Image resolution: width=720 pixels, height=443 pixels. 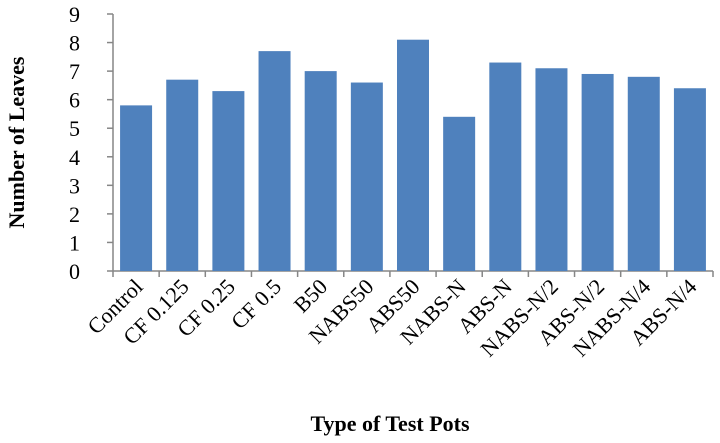 What do you see at coordinates (74, 242) in the screenshot?
I see `y-tick-label: 1` at bounding box center [74, 242].